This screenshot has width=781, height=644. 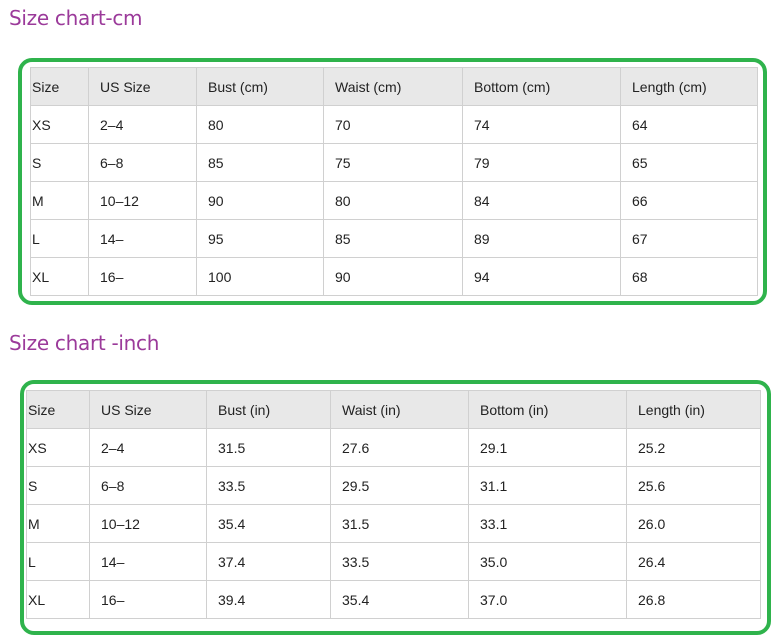 I want to click on table-cell: 35.0, so click(x=547, y=561).